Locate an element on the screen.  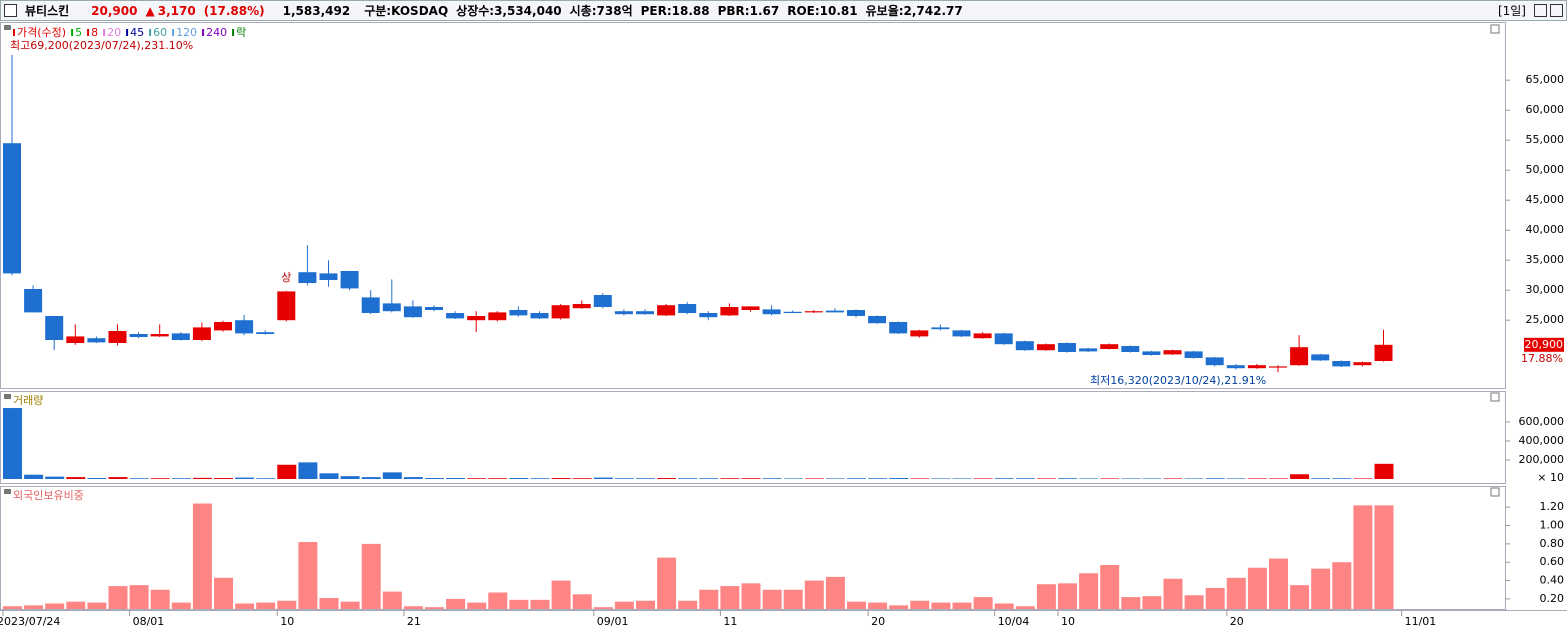
y-tick-label: 0.60 is located at coordinates (1552, 561).